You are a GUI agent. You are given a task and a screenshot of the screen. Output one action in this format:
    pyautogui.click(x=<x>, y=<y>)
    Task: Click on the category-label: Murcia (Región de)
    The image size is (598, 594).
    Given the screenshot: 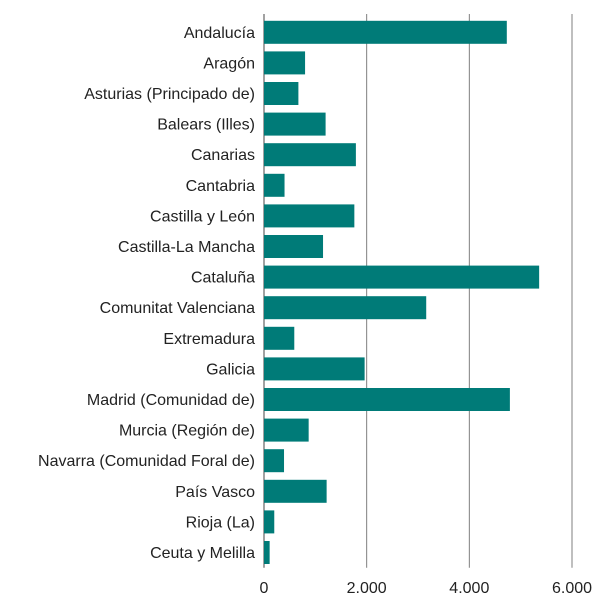 What is the action you would take?
    pyautogui.click(x=187, y=431)
    